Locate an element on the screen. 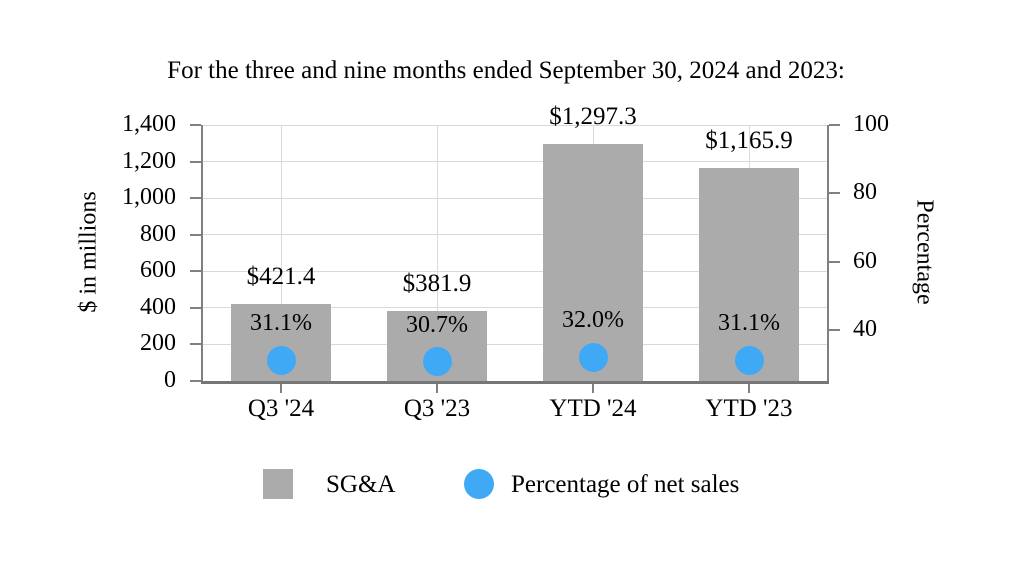 The height and width of the screenshot is (570, 1012). y-axis-tick-label: 1,200 is located at coordinates (149, 160).